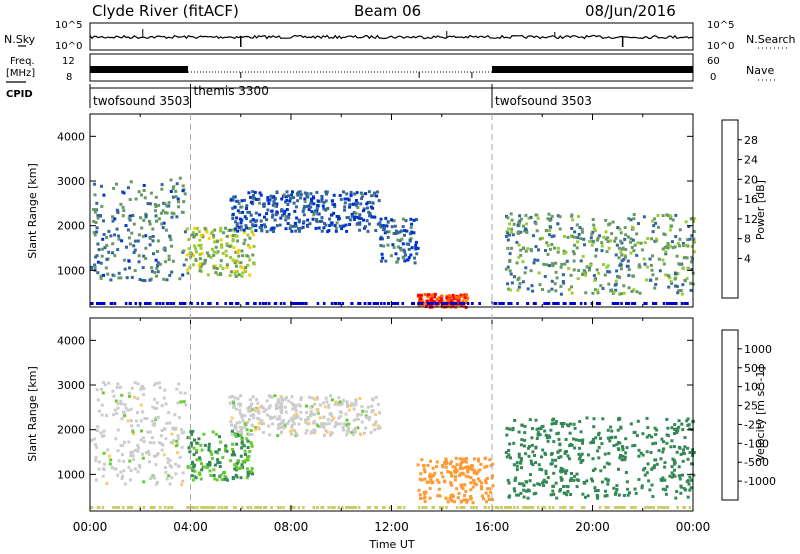 The width and height of the screenshot is (800, 554). What do you see at coordinates (713, 61) in the screenshot?
I see `nave-tick-60: 60` at bounding box center [713, 61].